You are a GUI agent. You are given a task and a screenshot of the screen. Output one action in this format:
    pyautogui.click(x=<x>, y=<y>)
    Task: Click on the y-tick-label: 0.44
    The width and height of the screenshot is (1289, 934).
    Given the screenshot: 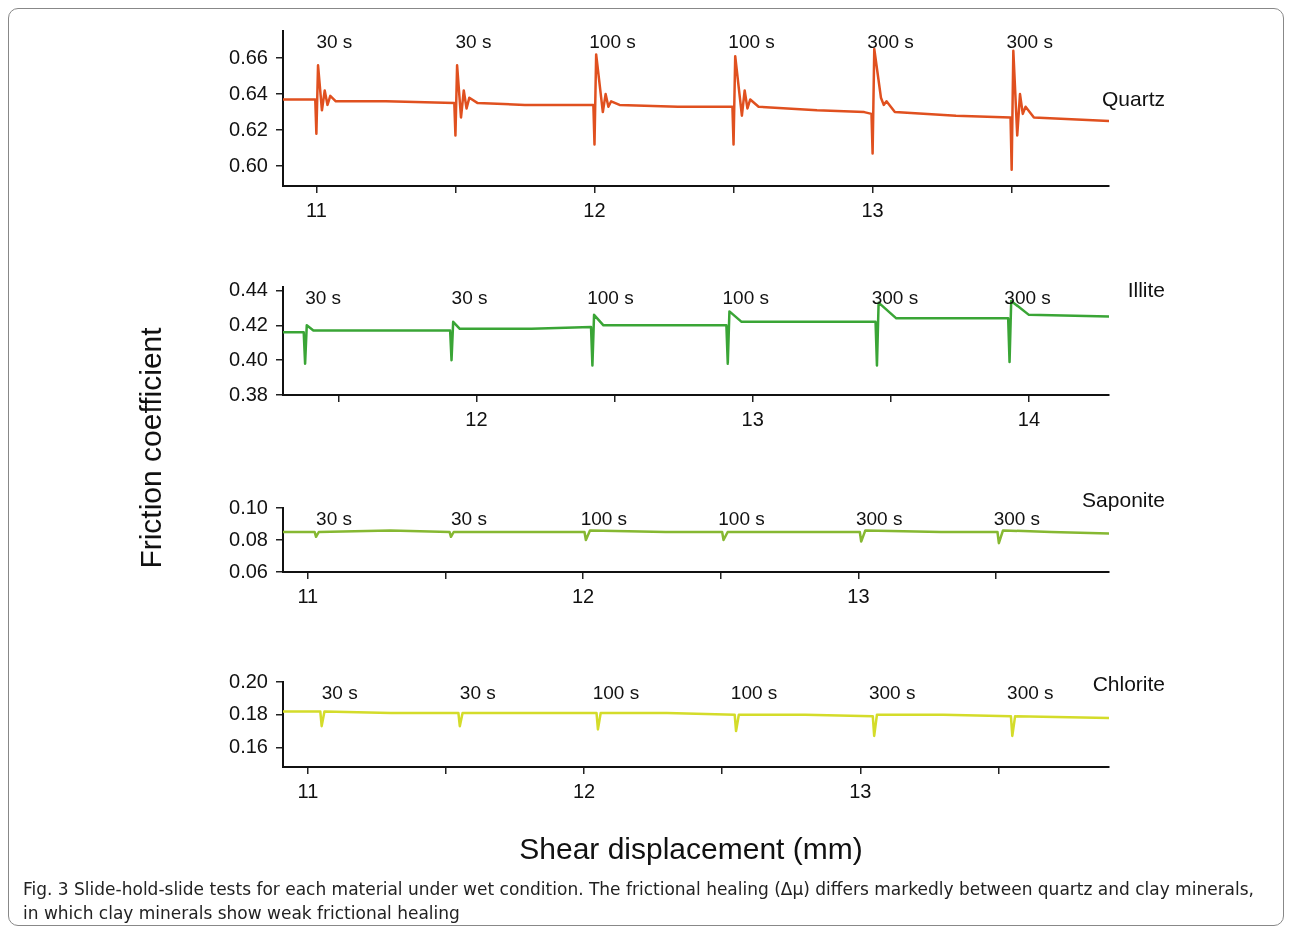 What is the action you would take?
    pyautogui.click(x=248, y=289)
    